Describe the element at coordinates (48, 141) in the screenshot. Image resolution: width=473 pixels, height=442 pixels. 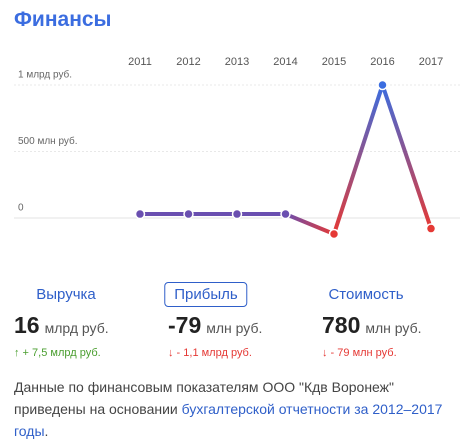
I see `y-tick-label: 500 млн руб.` at that location.